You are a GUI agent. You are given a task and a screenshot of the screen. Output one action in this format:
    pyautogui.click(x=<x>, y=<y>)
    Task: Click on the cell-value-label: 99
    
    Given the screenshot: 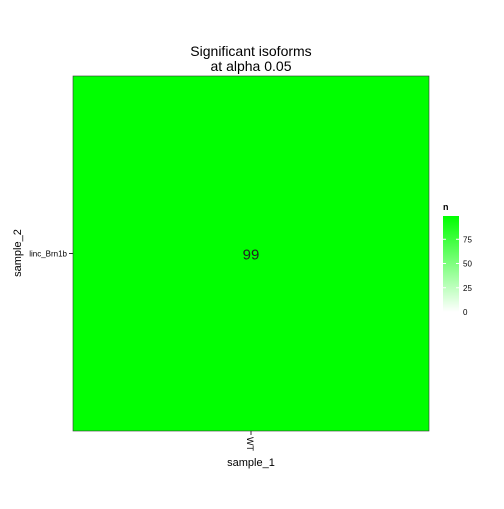 What is the action you would take?
    pyautogui.click(x=251, y=255)
    